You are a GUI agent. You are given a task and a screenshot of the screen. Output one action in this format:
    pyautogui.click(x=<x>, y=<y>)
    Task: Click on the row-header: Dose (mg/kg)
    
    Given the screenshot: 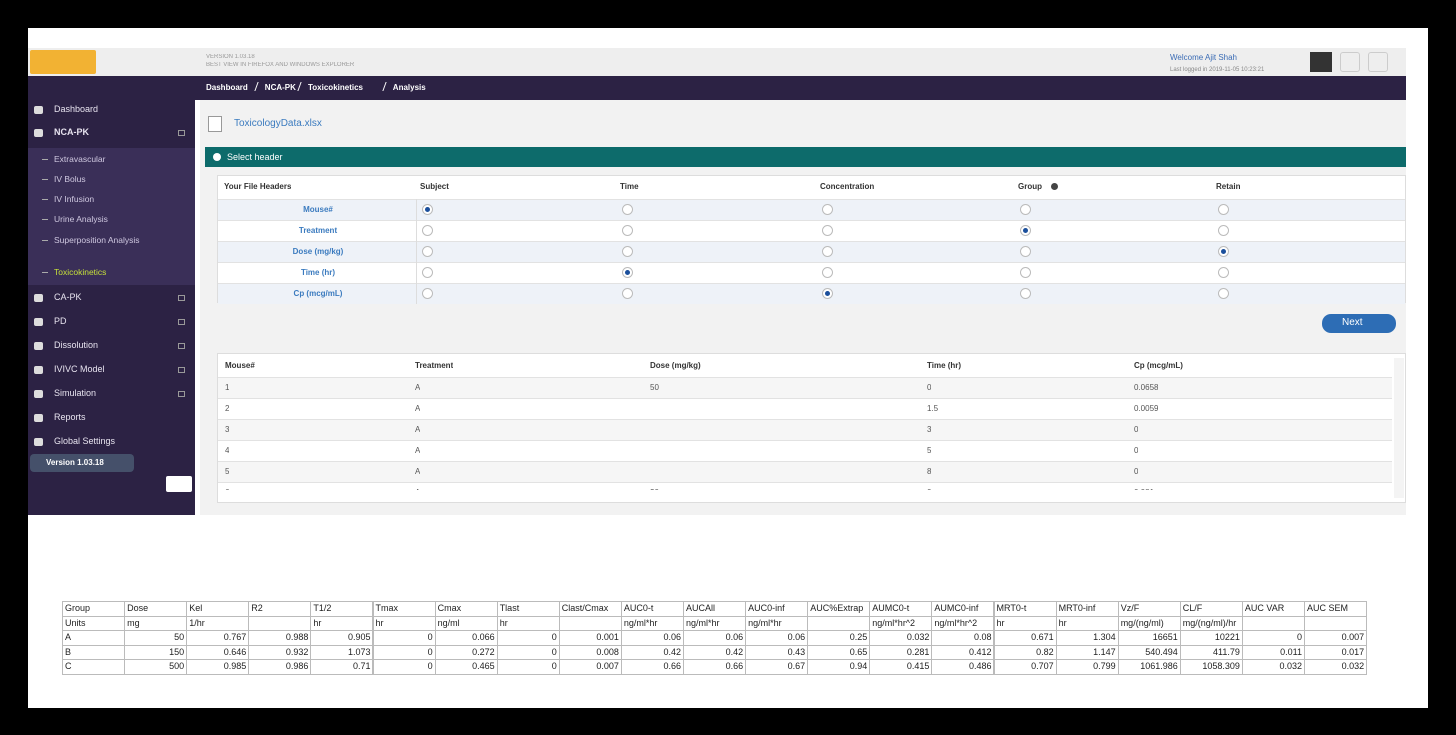 What is the action you would take?
    pyautogui.click(x=318, y=251)
    